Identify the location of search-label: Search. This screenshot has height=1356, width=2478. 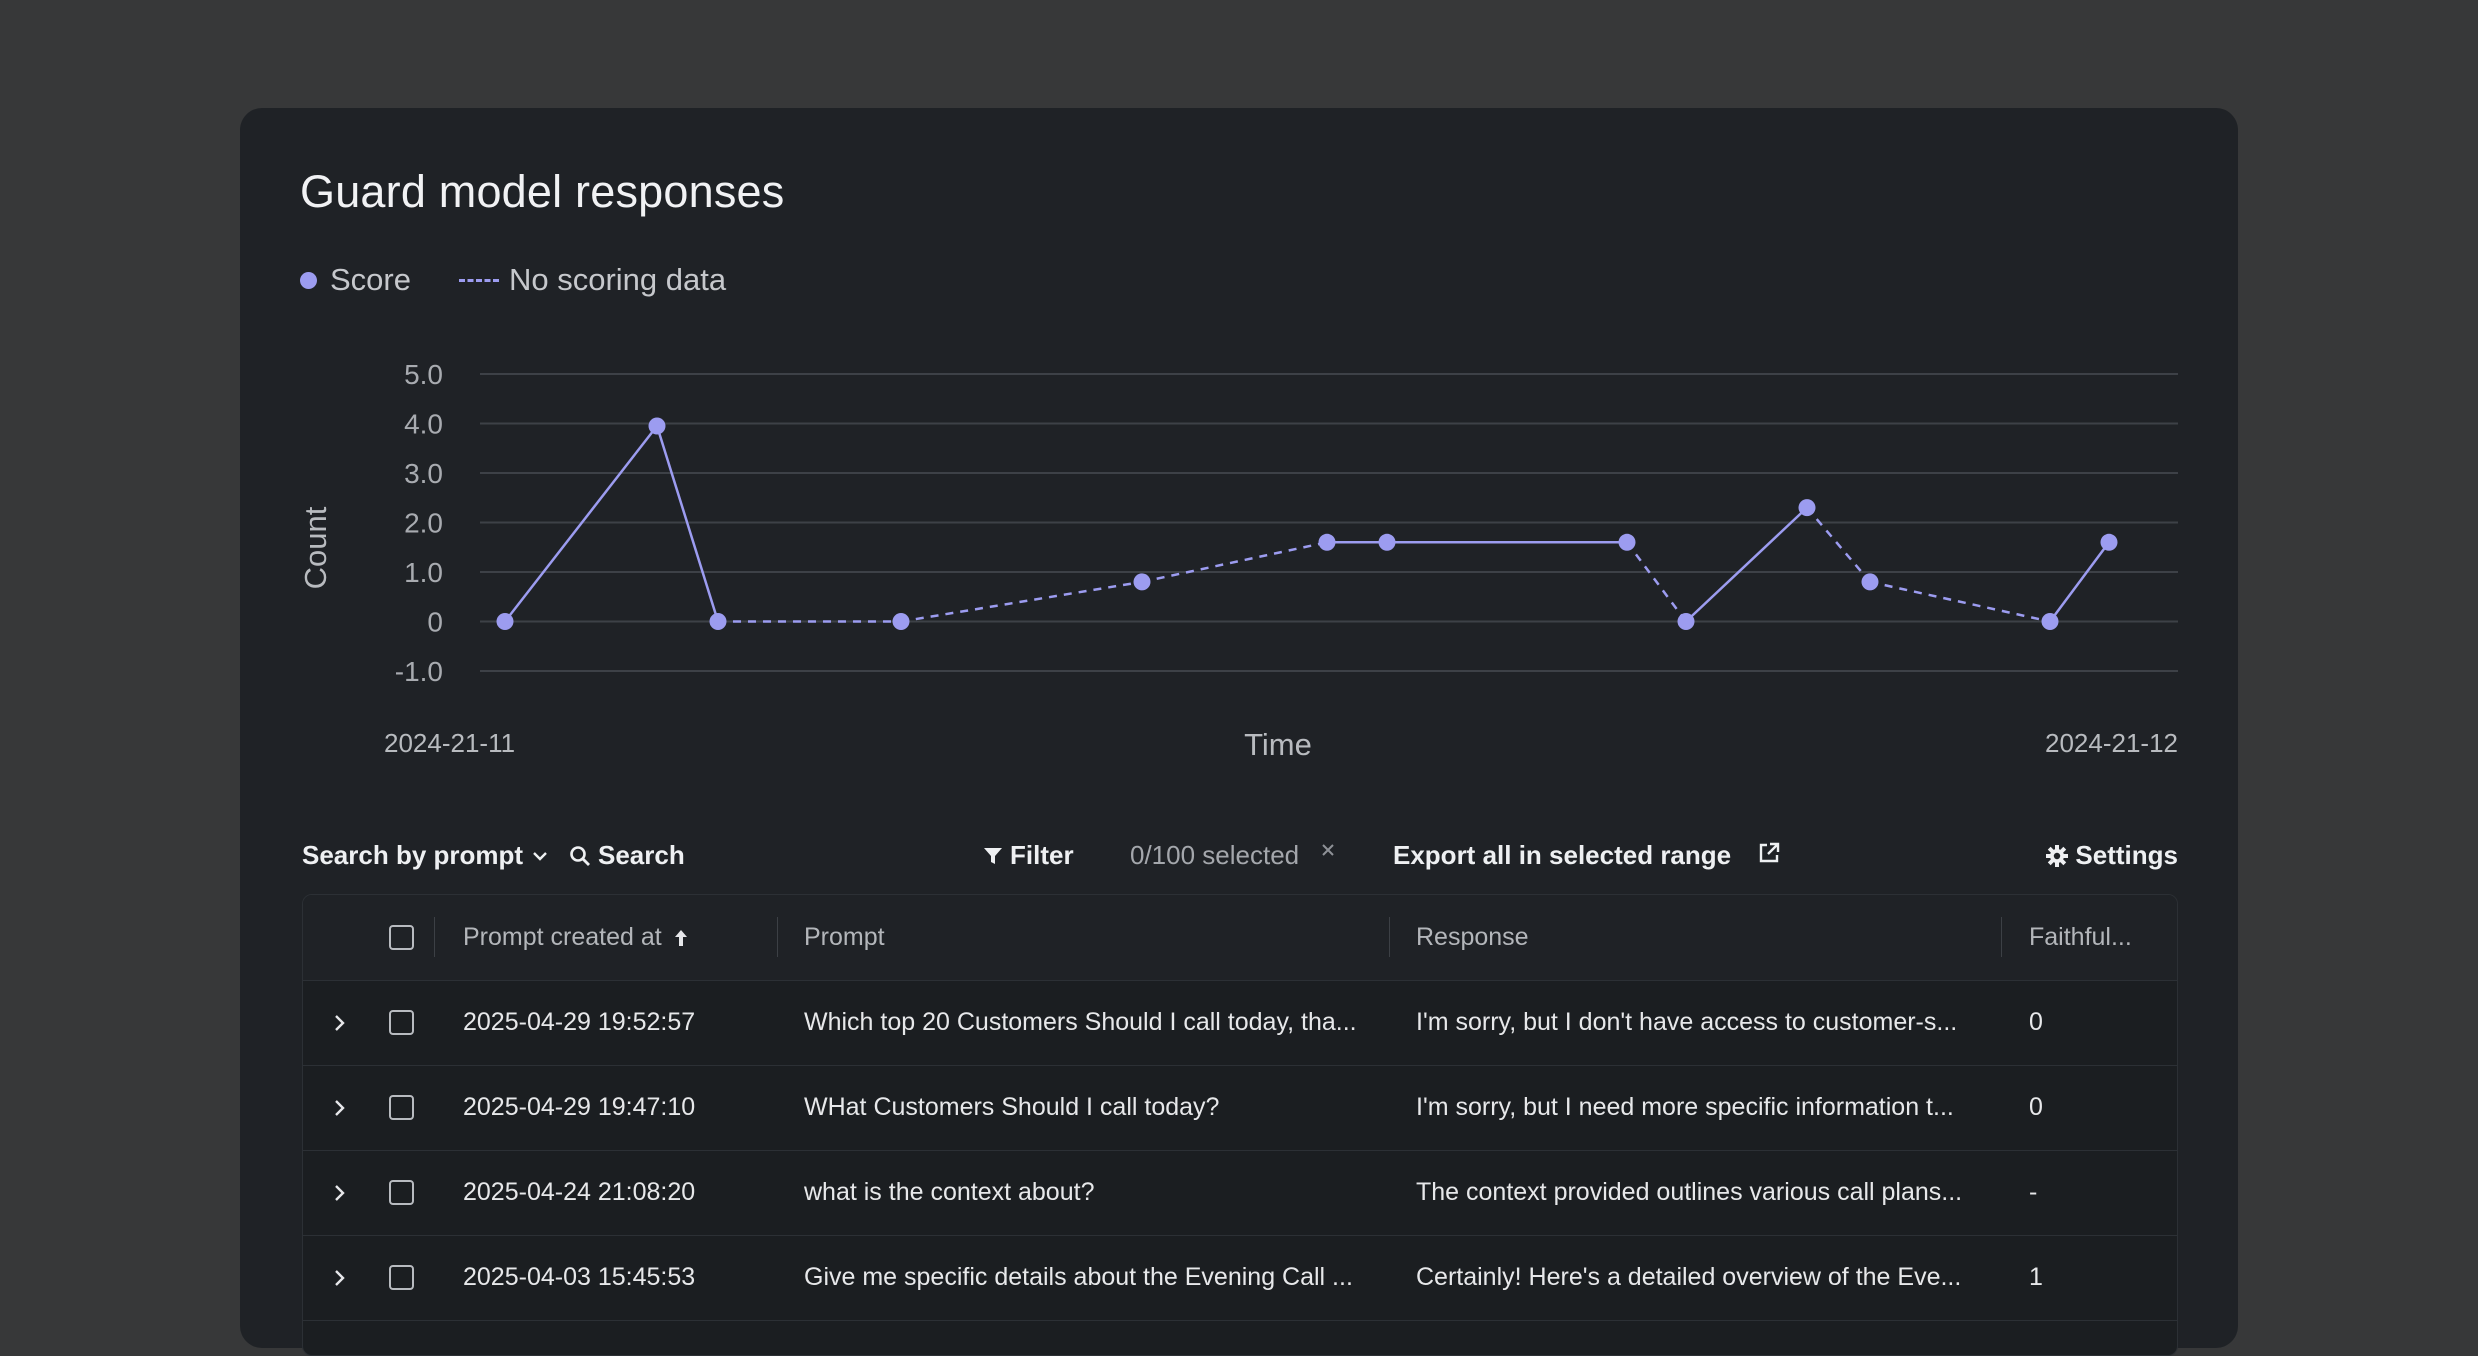
(641, 855).